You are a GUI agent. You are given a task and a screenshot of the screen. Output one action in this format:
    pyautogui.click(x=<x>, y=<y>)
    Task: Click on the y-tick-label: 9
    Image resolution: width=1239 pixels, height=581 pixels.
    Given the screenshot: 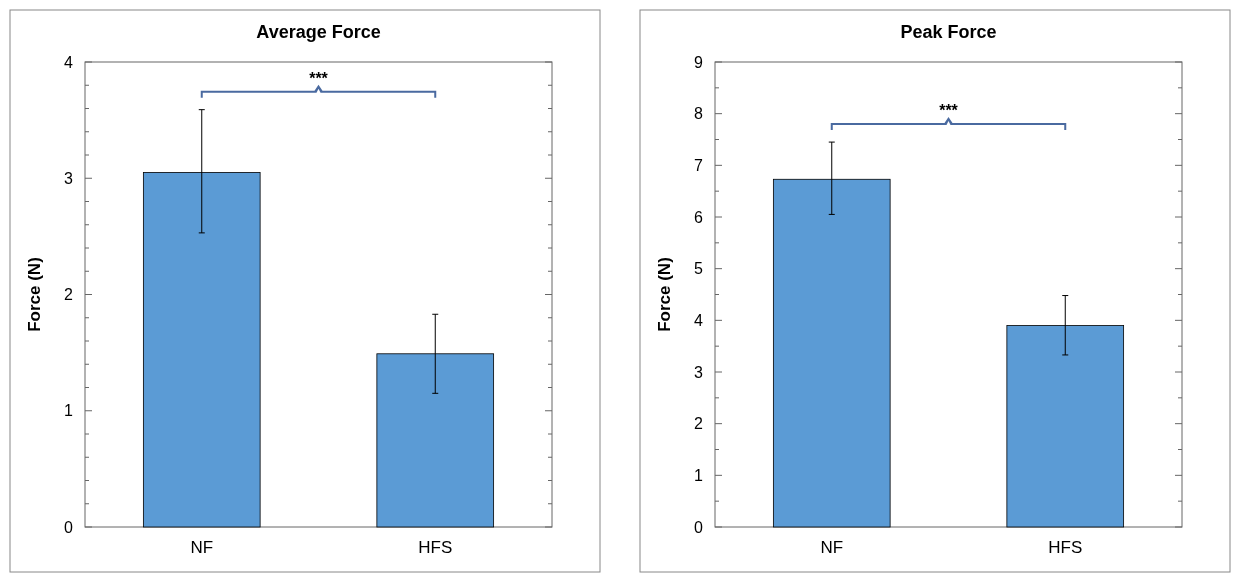 What is the action you would take?
    pyautogui.click(x=699, y=62)
    